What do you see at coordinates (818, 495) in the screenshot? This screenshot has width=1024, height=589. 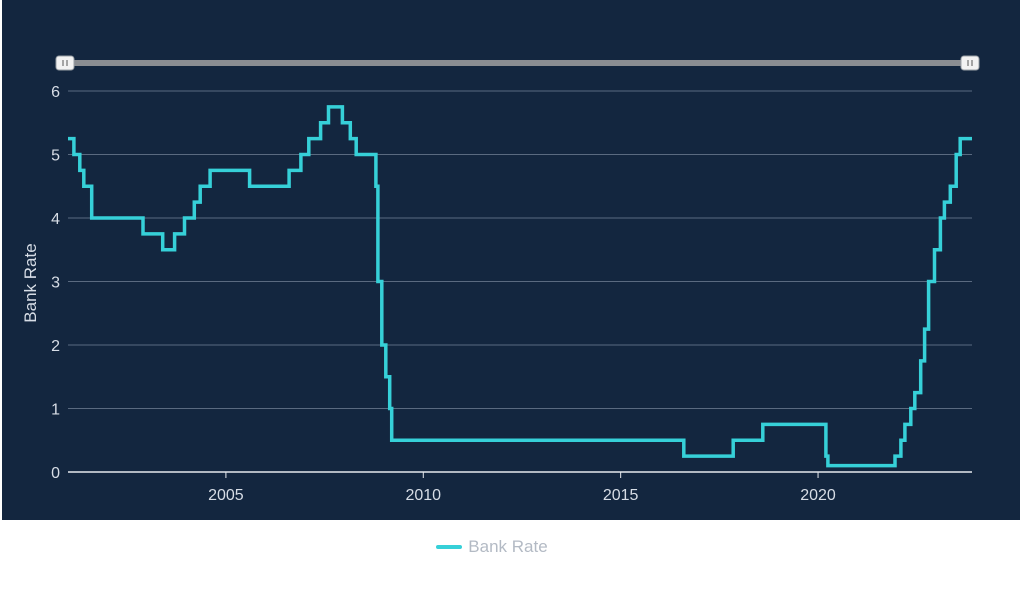 I see `x-tick-label: 2020` at bounding box center [818, 495].